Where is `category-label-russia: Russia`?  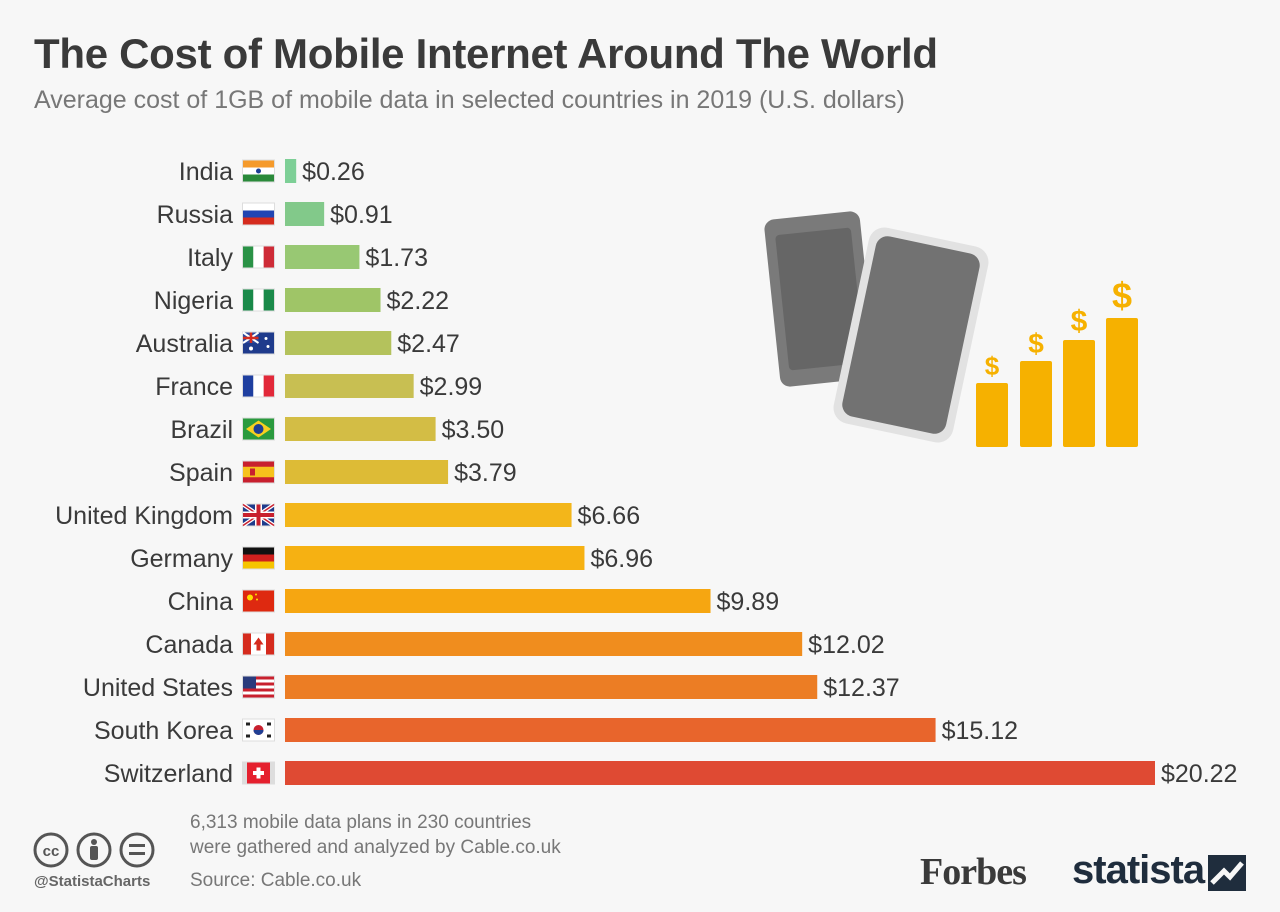 category-label-russia: Russia is located at coordinates (195, 215).